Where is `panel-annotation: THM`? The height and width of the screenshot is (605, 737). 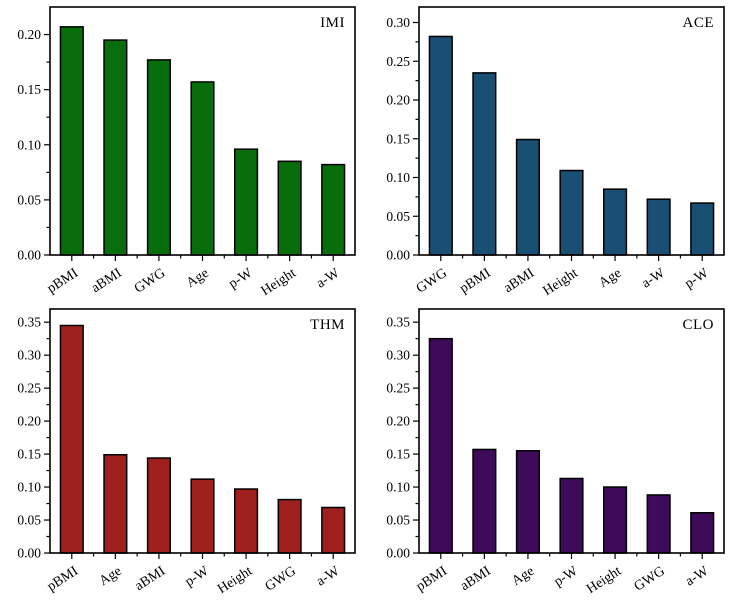 panel-annotation: THM is located at coordinates (327, 325).